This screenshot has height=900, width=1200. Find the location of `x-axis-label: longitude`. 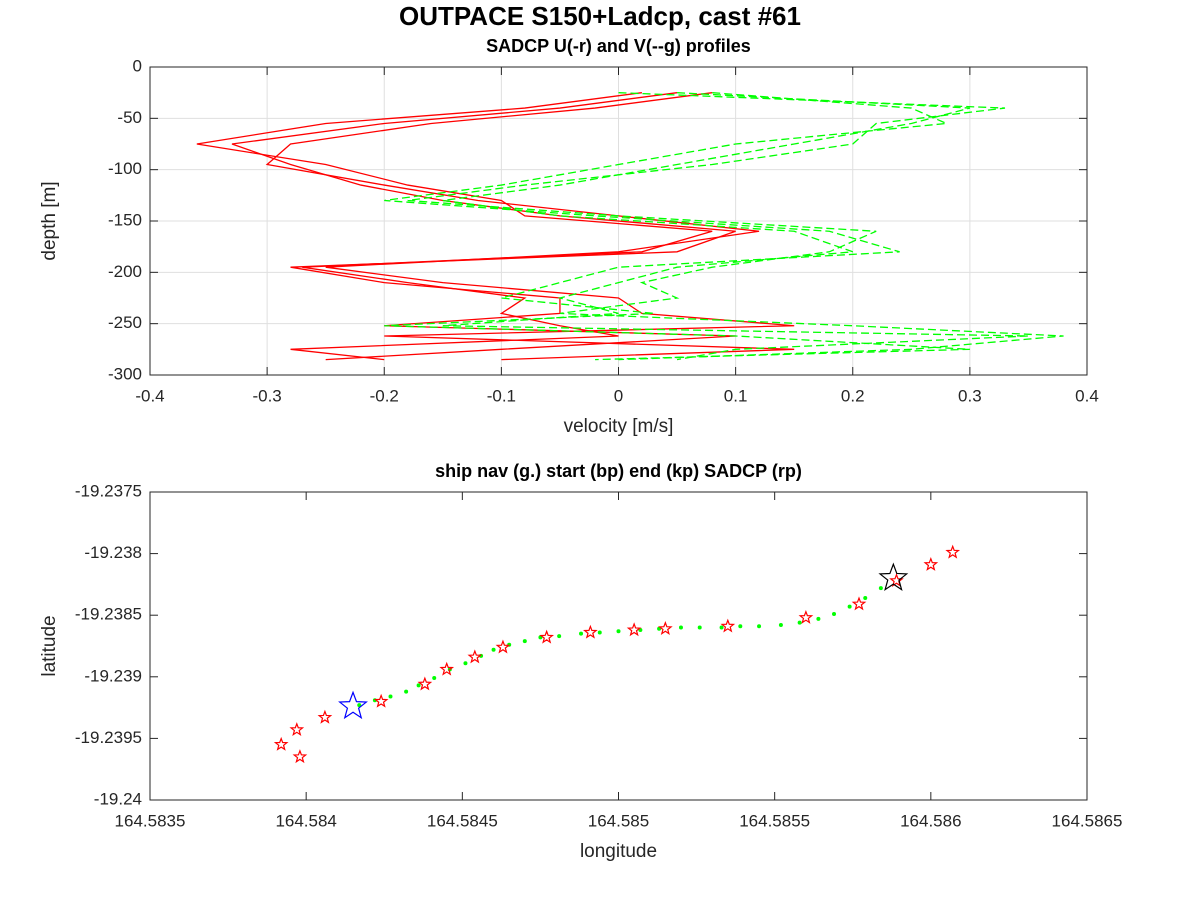

x-axis-label: longitude is located at coordinates (618, 851).